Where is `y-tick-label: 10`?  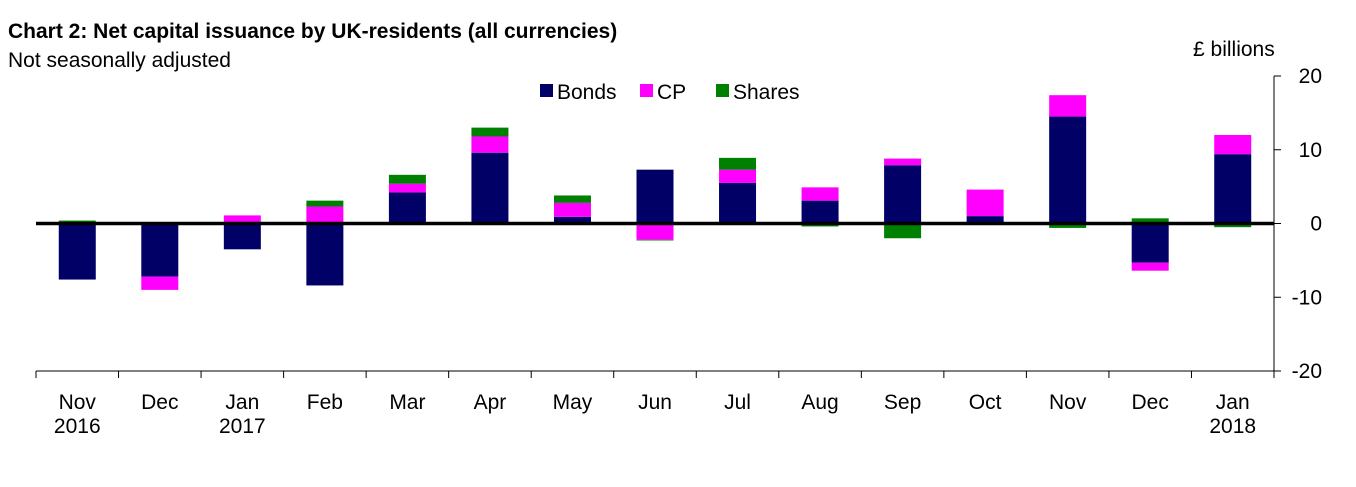
y-tick-label: 10 is located at coordinates (1310, 150).